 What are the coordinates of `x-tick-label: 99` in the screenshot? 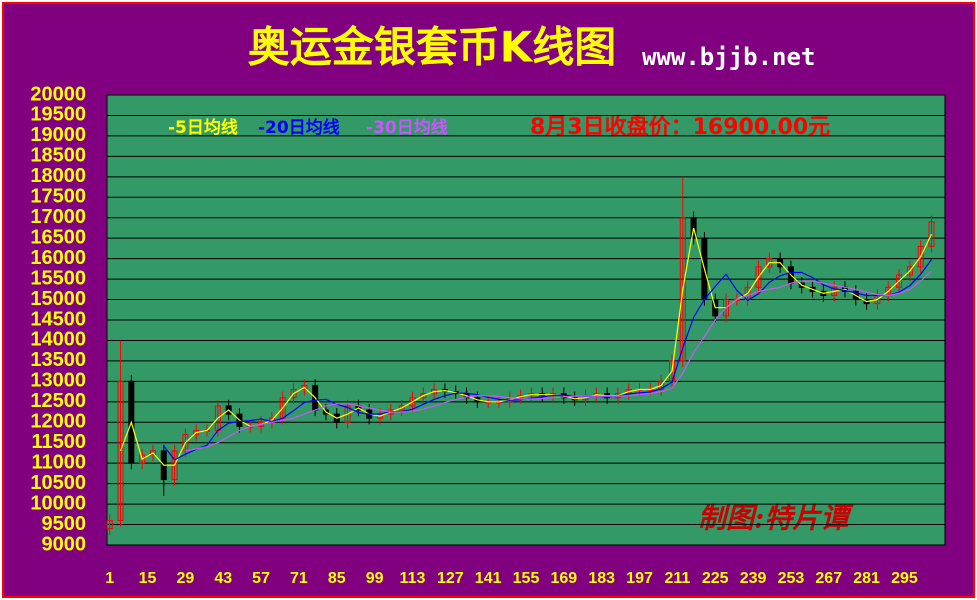 It's located at (375, 578).